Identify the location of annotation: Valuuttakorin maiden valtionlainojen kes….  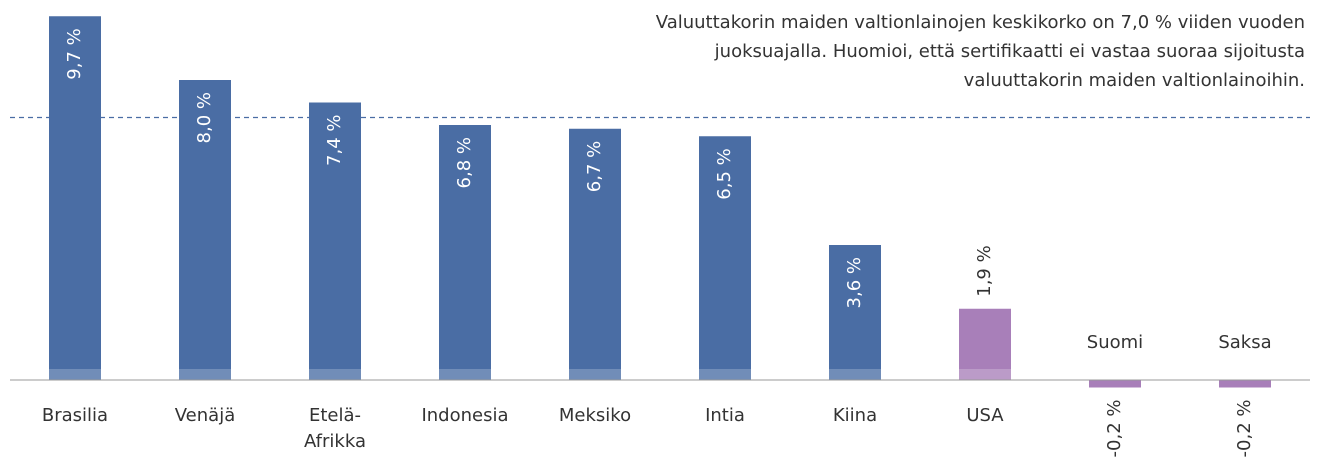
(980, 51).